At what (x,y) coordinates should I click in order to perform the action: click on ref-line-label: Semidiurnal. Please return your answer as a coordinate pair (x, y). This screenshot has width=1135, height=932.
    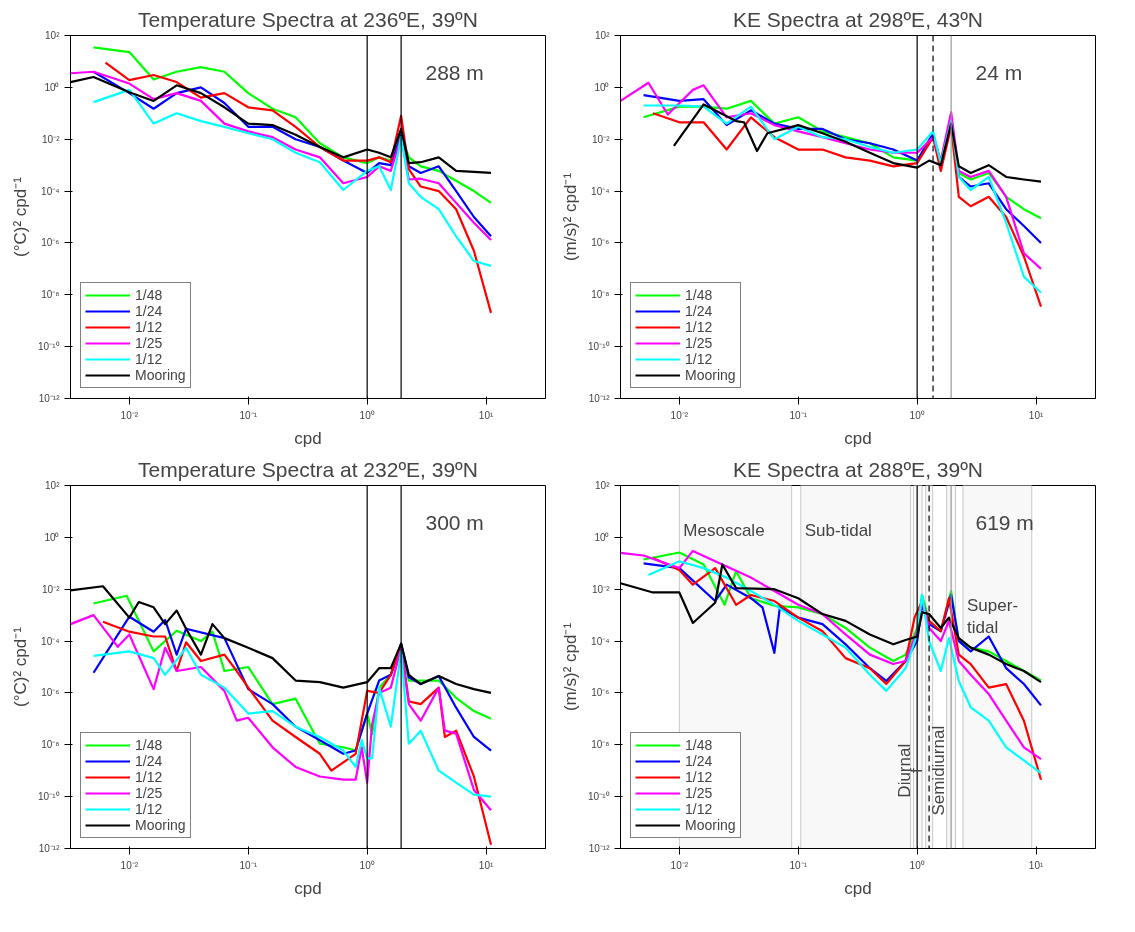
    Looking at the image, I should click on (939, 770).